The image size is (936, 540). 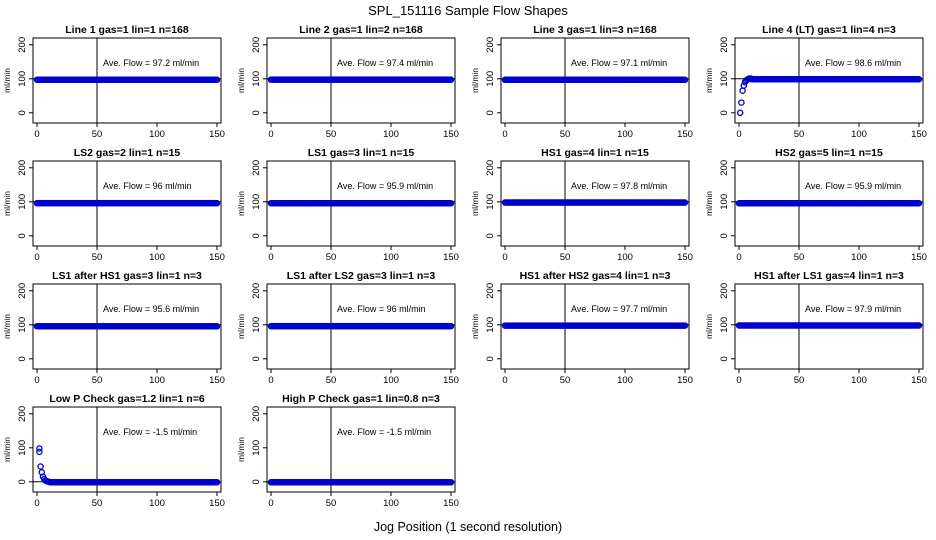 I want to click on panel-title: HS2 gas=5 lin=1 n=15, so click(x=829, y=153).